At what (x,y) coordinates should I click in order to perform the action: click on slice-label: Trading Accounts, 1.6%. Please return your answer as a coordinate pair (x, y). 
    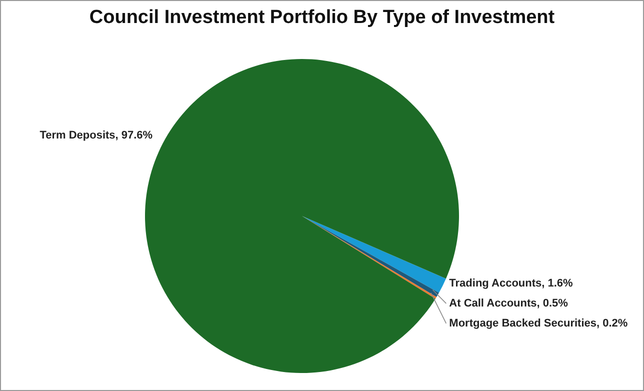
    Looking at the image, I should click on (511, 283).